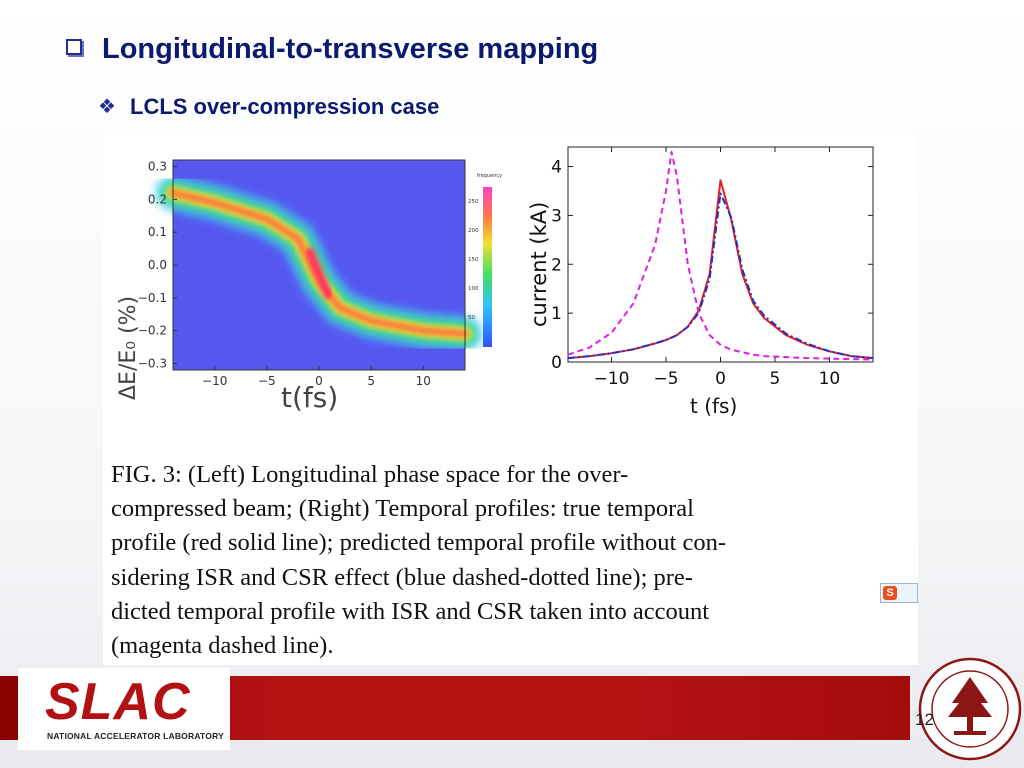 The height and width of the screenshot is (768, 1024). What do you see at coordinates (720, 379) in the screenshot?
I see `right-xtick-label: 0` at bounding box center [720, 379].